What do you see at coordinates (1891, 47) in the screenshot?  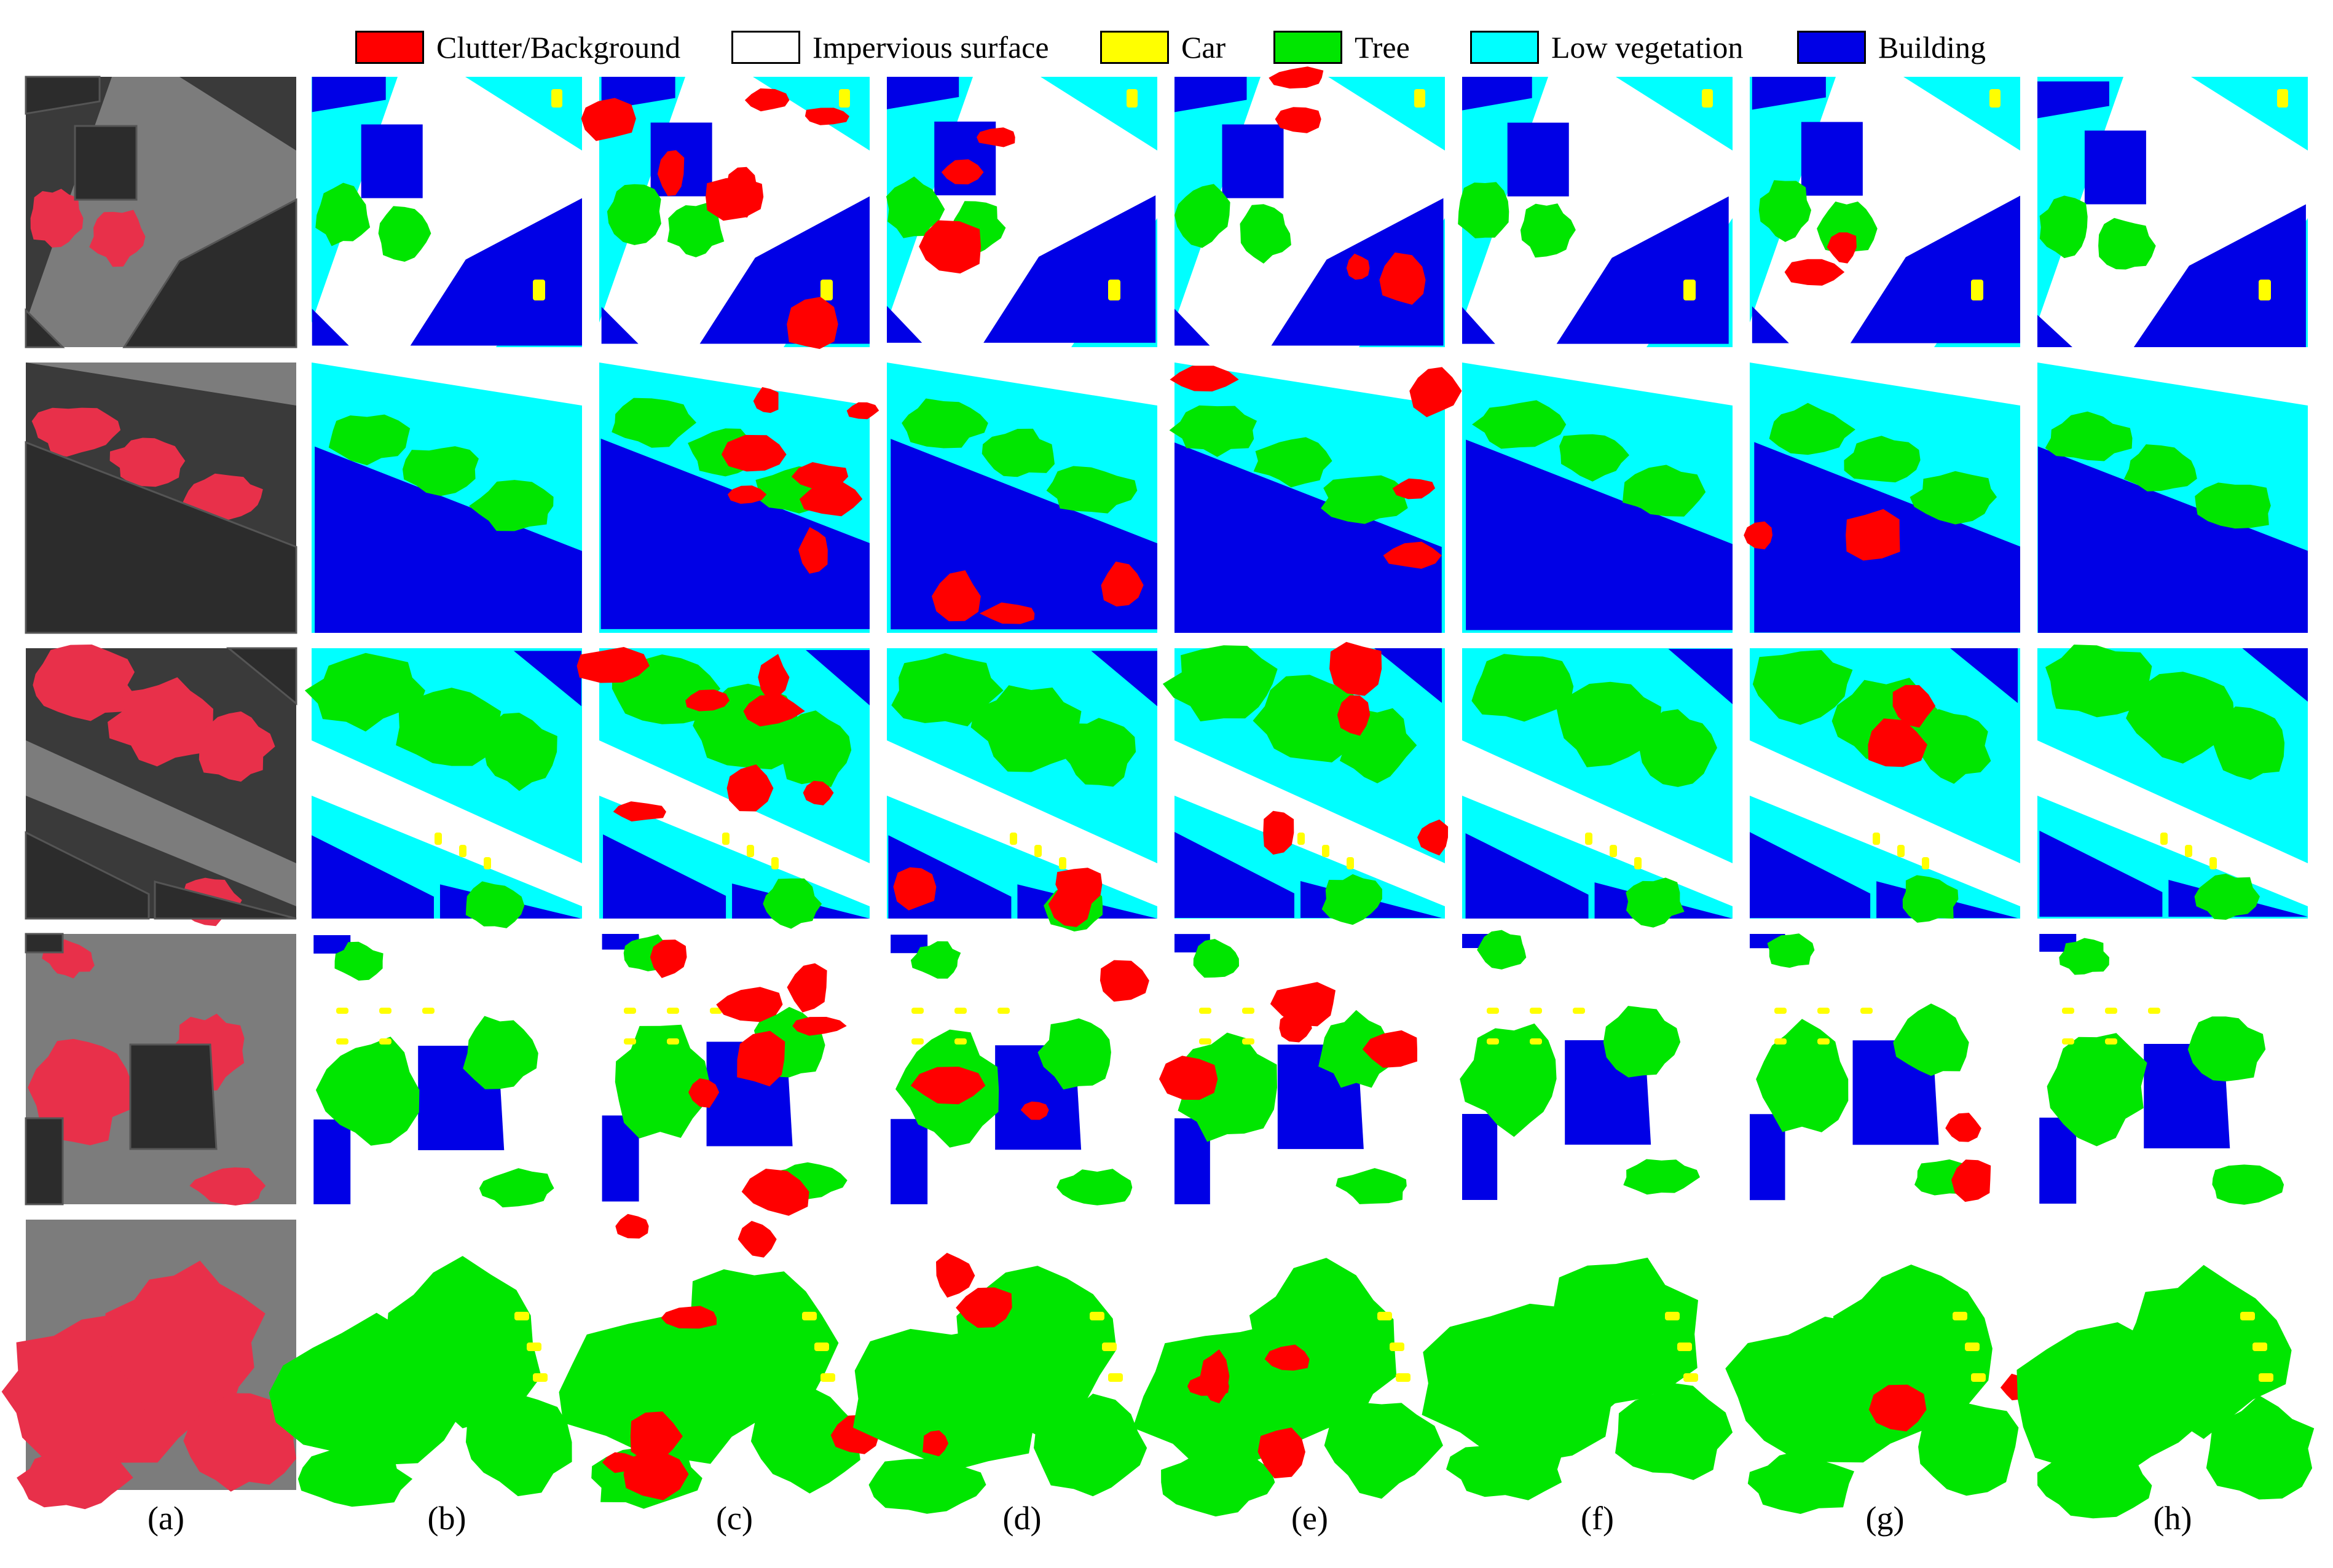 I see `legend-item-building: Building` at bounding box center [1891, 47].